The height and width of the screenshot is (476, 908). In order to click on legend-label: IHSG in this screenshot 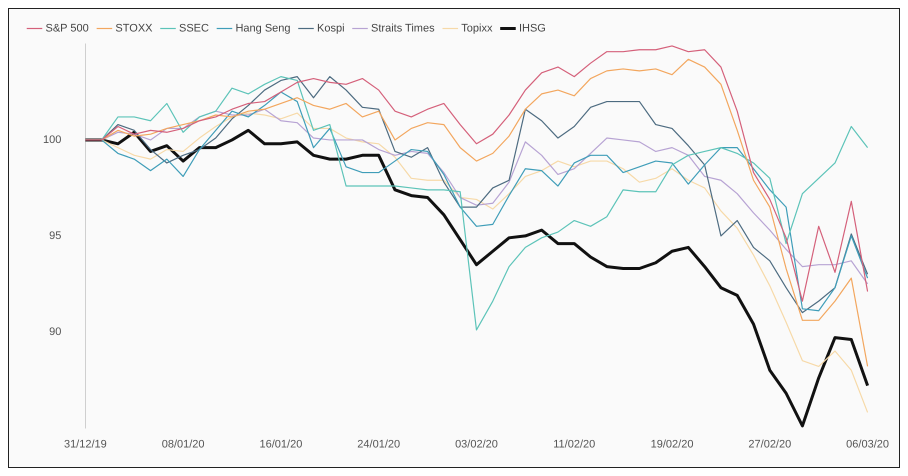, I will do `click(532, 28)`.